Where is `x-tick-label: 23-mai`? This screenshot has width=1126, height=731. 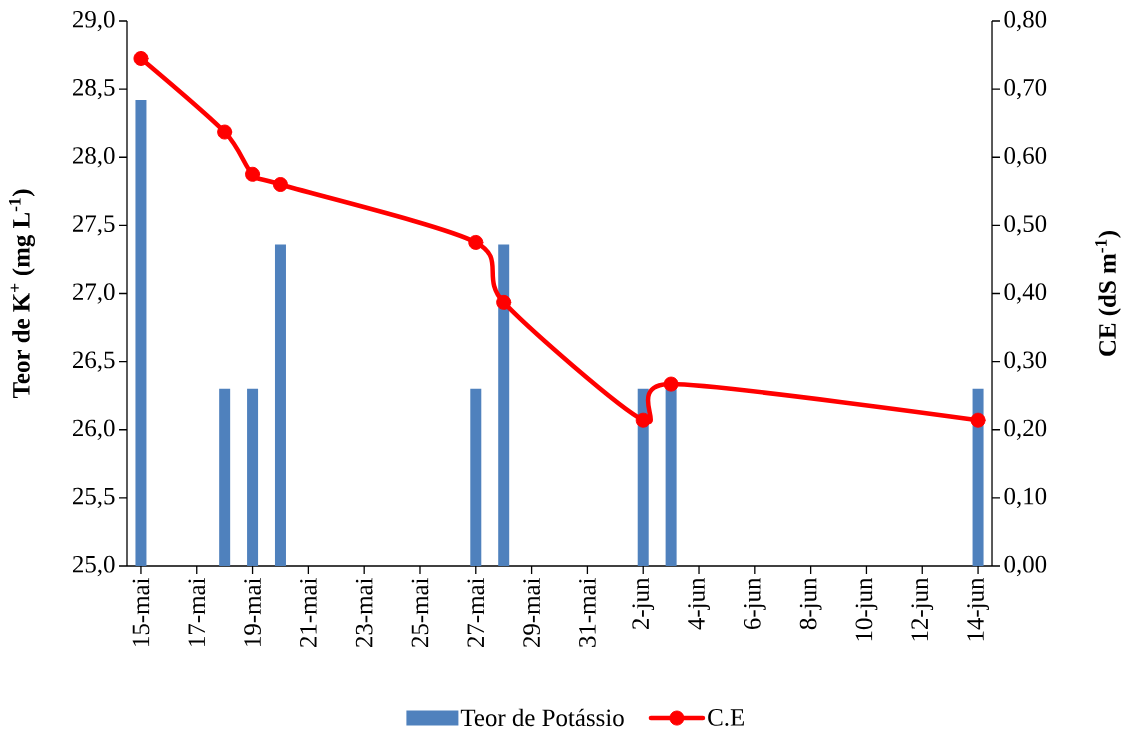
x-tick-label: 23-mai is located at coordinates (364, 612).